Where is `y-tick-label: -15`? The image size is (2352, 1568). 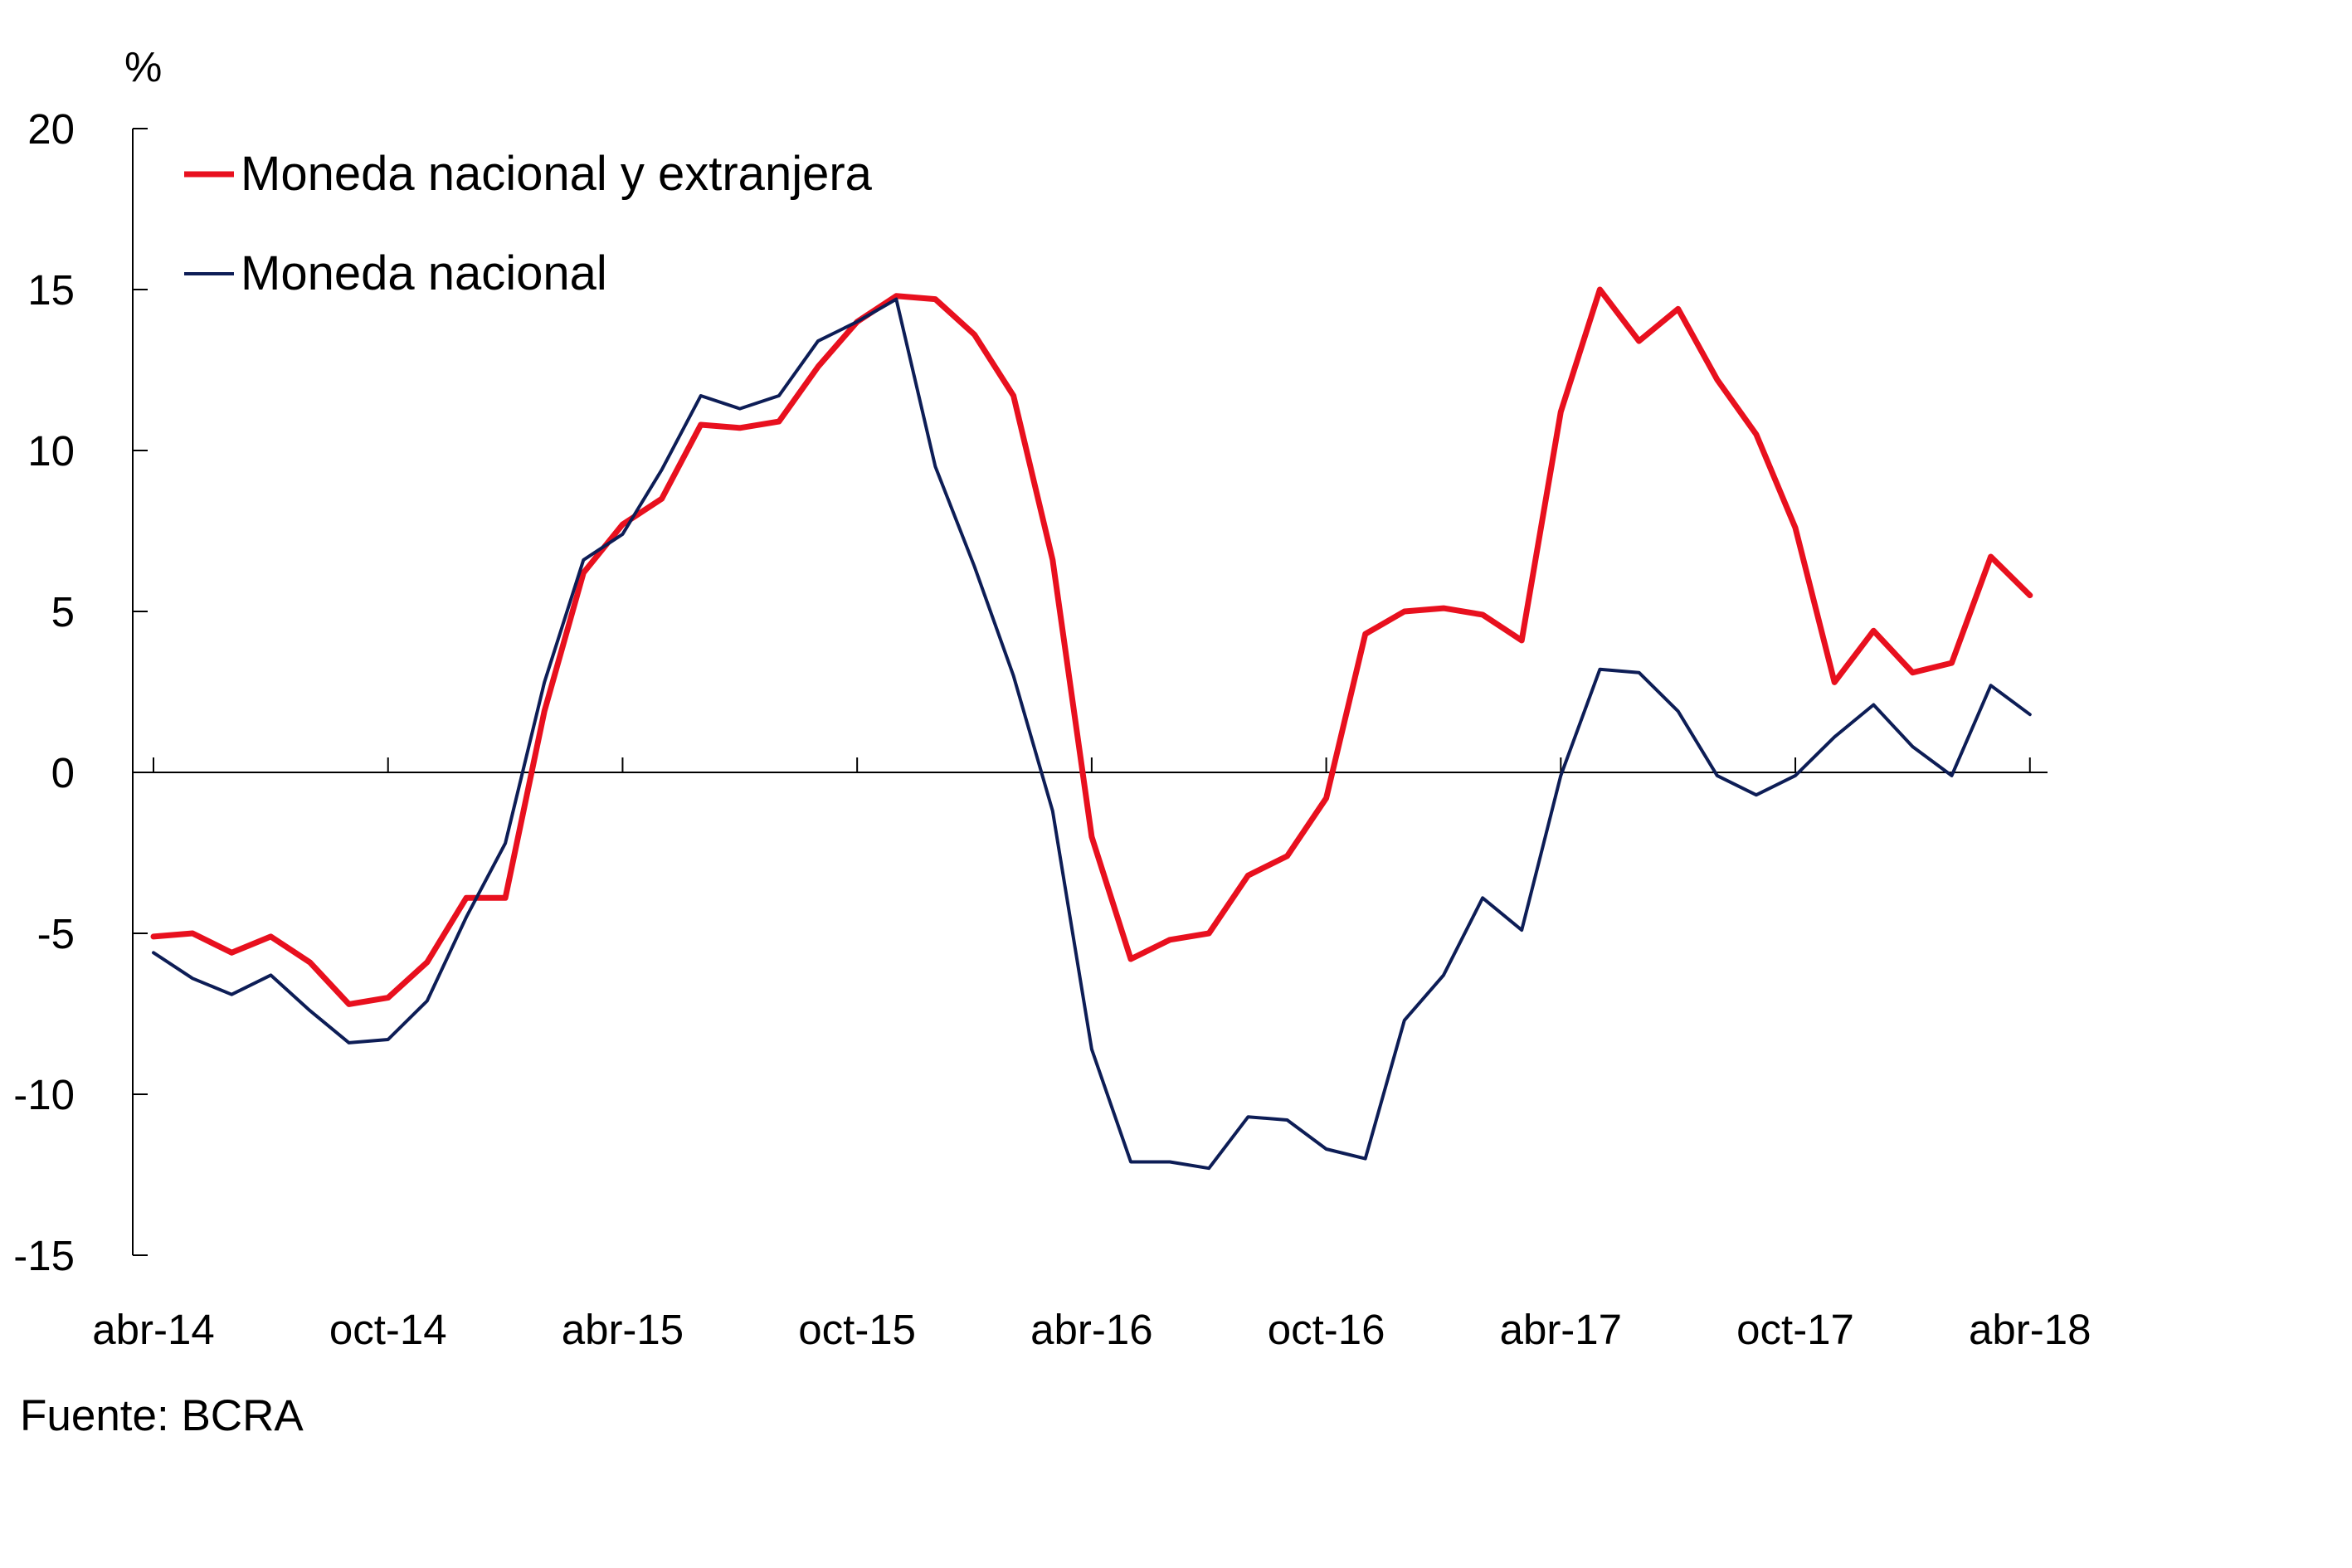
y-tick-label: -15 is located at coordinates (44, 1255).